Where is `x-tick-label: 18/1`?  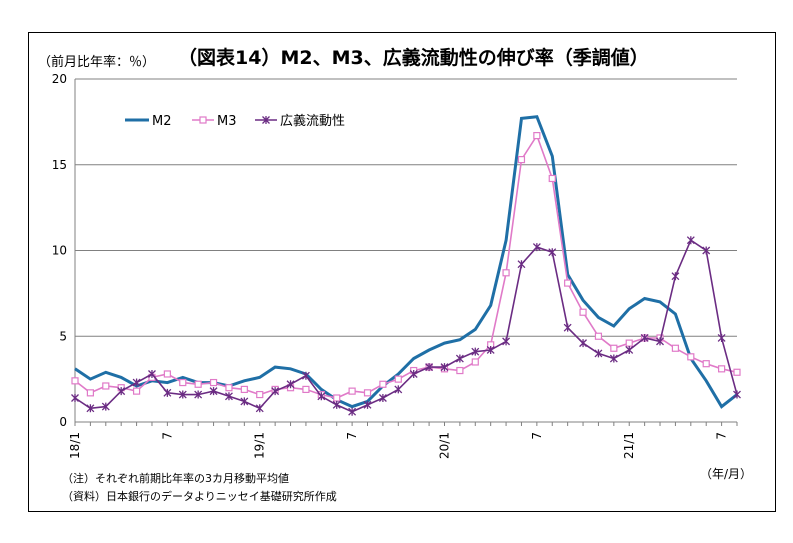
x-tick-label: 18/1 is located at coordinates (75, 445).